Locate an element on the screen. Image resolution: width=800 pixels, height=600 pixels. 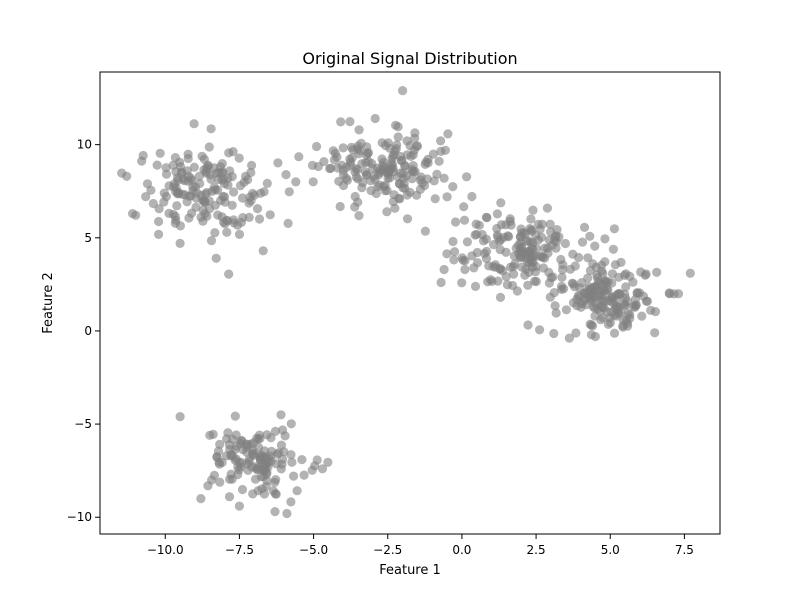
y-tick-label: −10 is located at coordinates (79, 517).